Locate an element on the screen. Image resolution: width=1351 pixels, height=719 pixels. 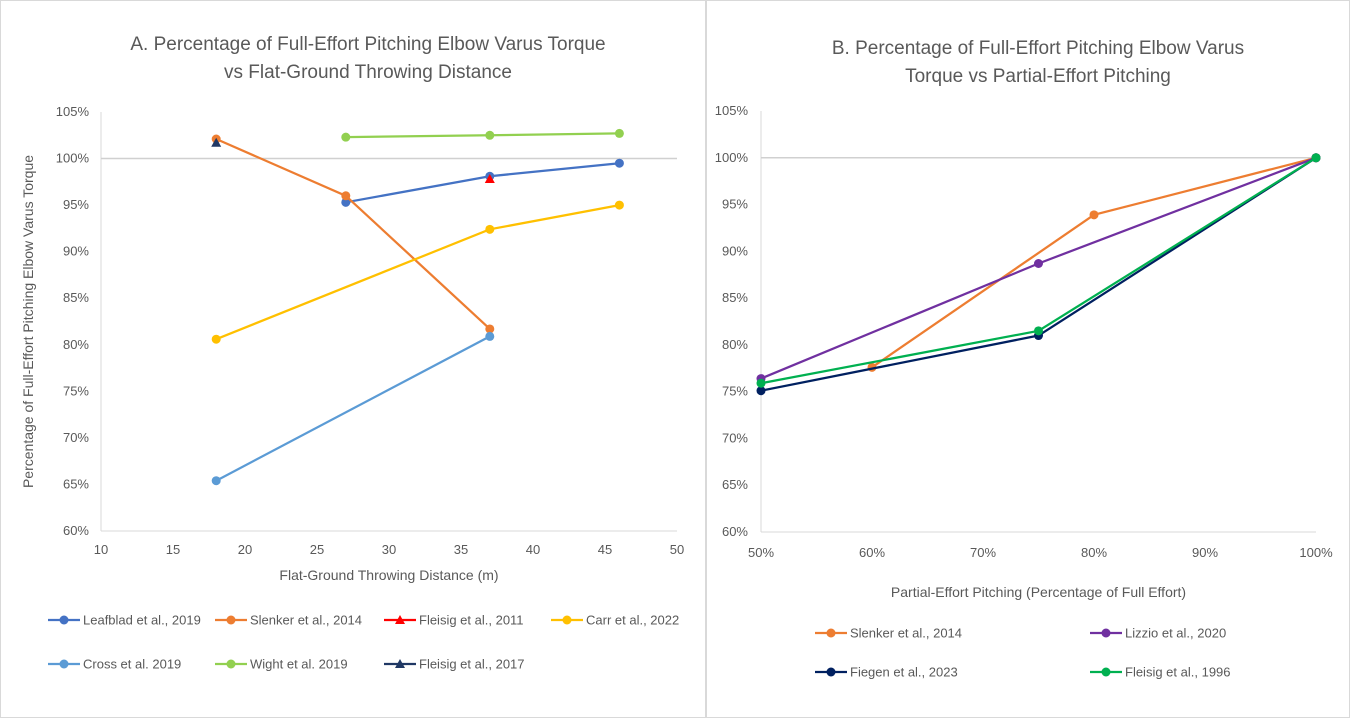
x-tick-label: 20 is located at coordinates (245, 549).